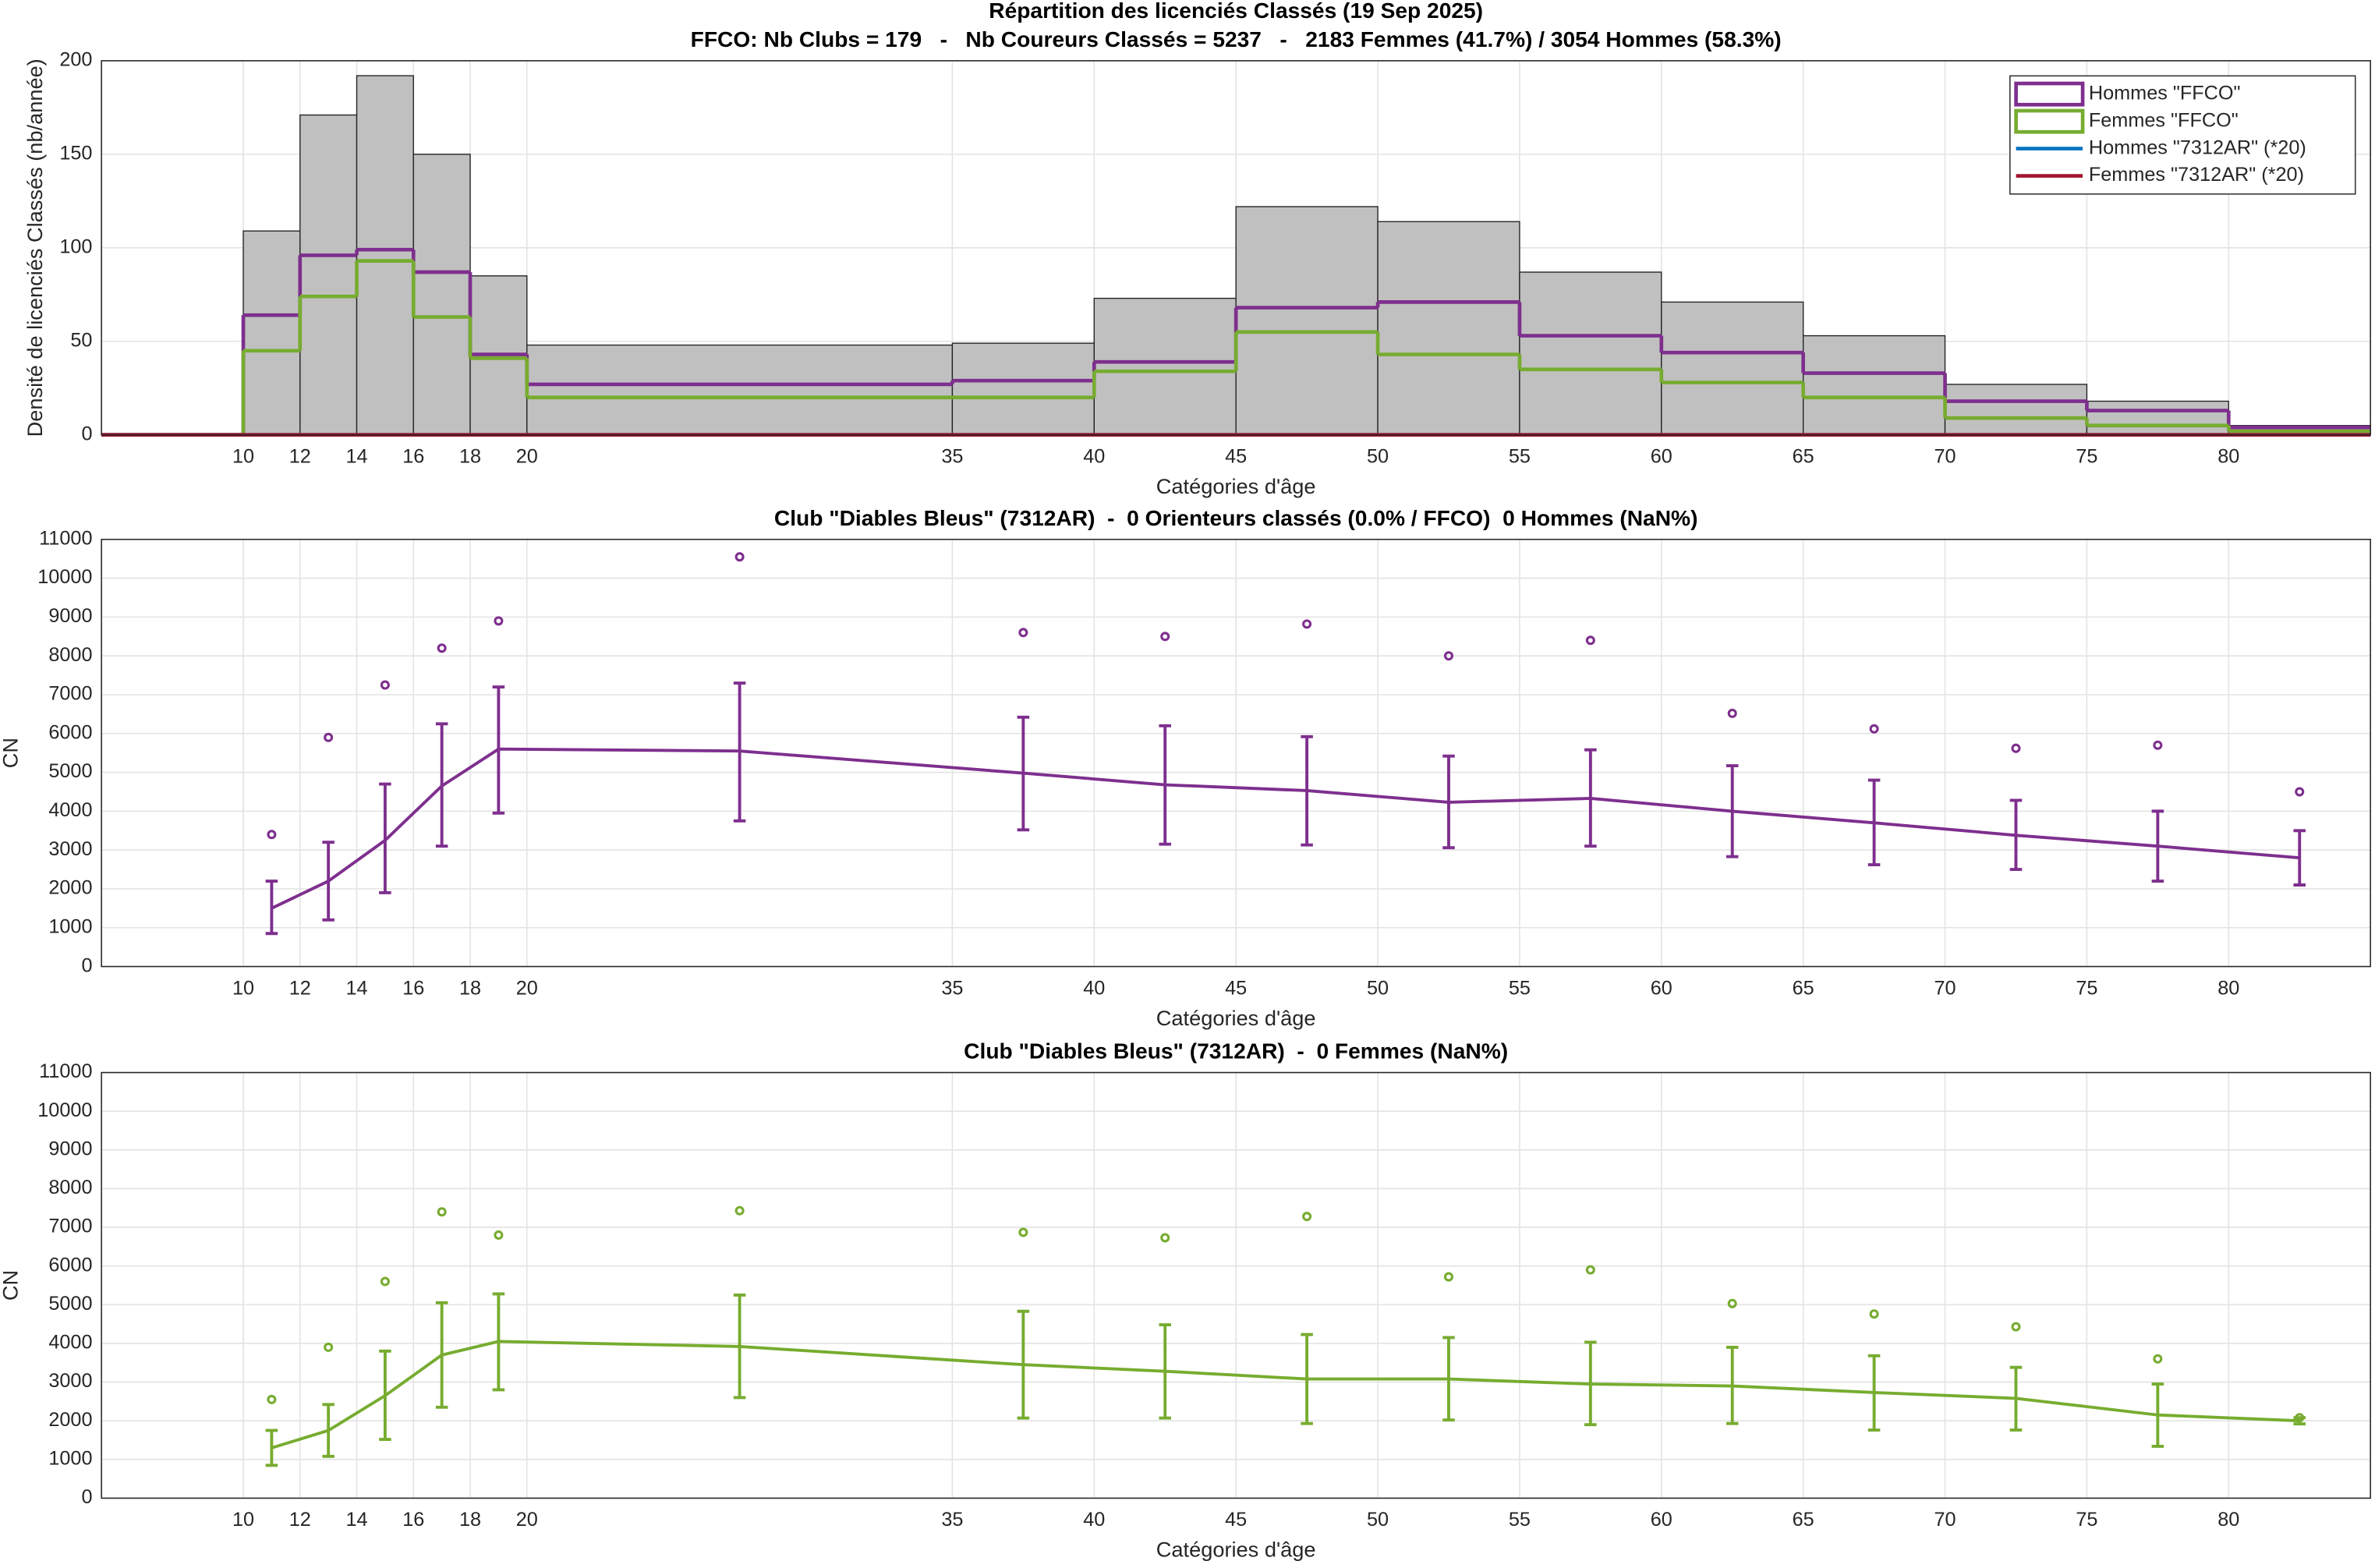 The height and width of the screenshot is (1568, 2375). Describe the element at coordinates (70, 888) in the screenshot. I see `y-tick-label: 2000` at that location.